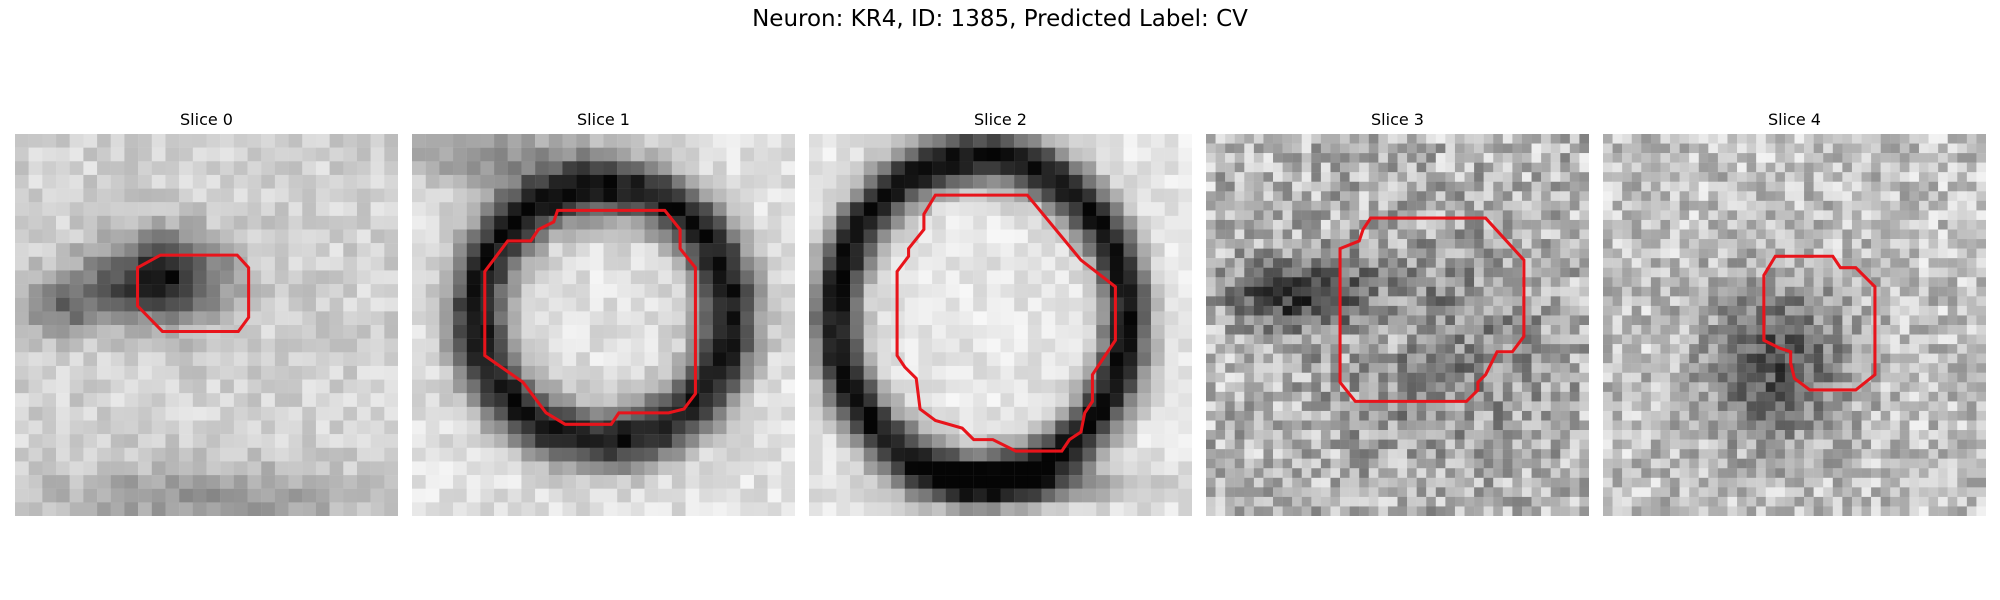 The width and height of the screenshot is (2000, 600). Describe the element at coordinates (206, 119) in the screenshot. I see `slice-title: Slice 0` at that location.